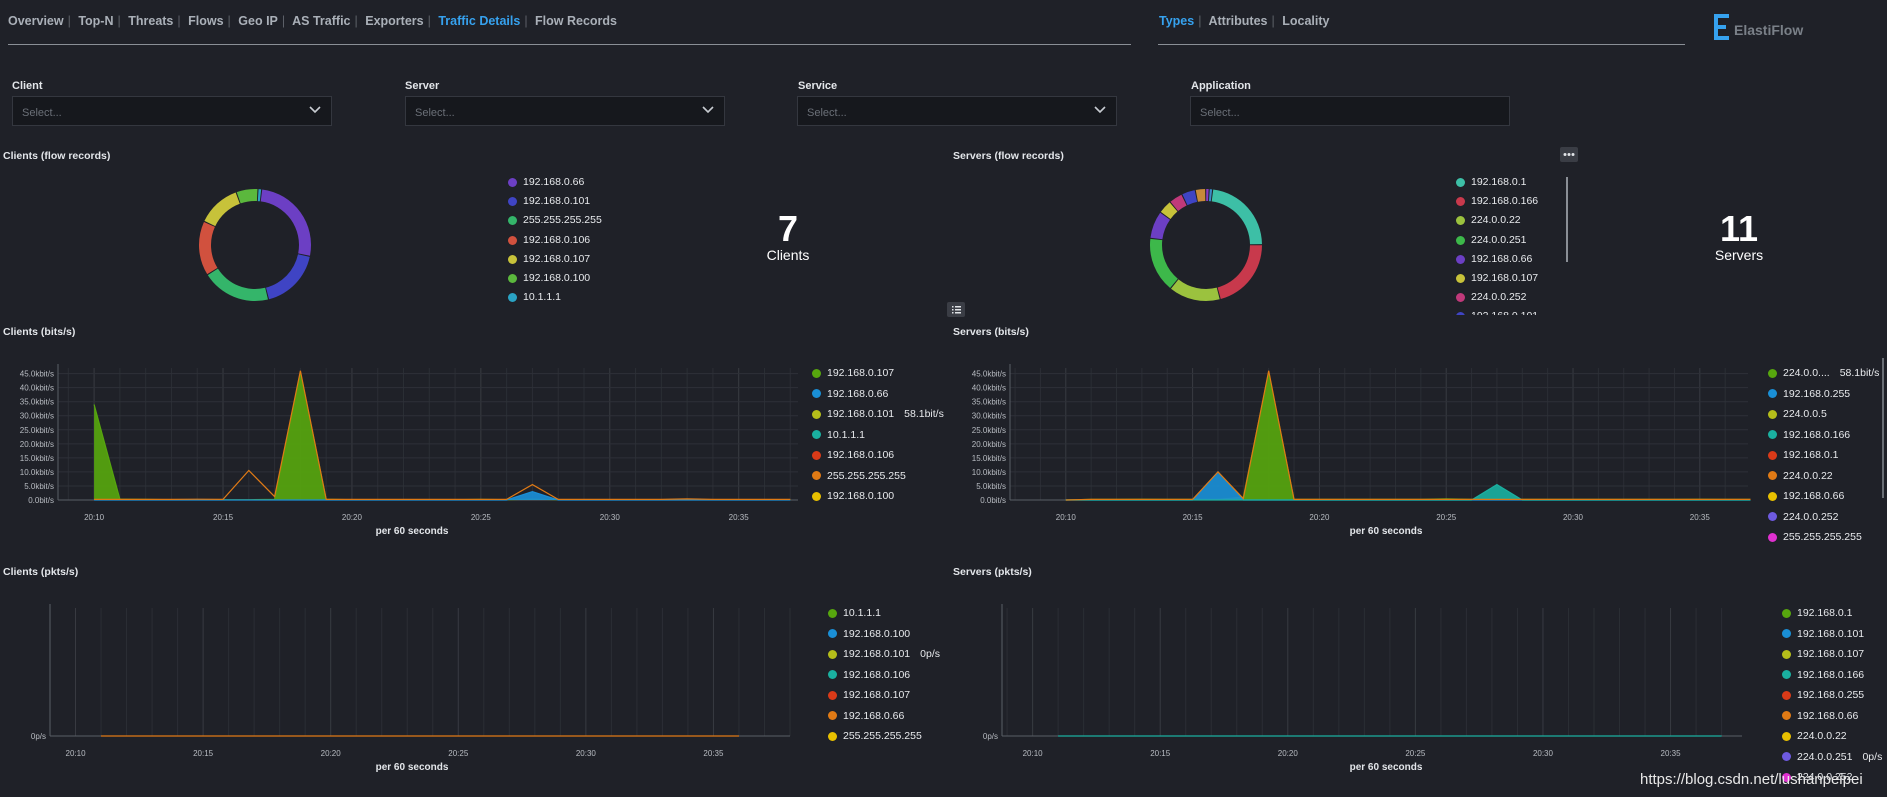 The width and height of the screenshot is (1887, 797). Describe the element at coordinates (1177, 21) in the screenshot. I see `subtab-types: Types` at that location.